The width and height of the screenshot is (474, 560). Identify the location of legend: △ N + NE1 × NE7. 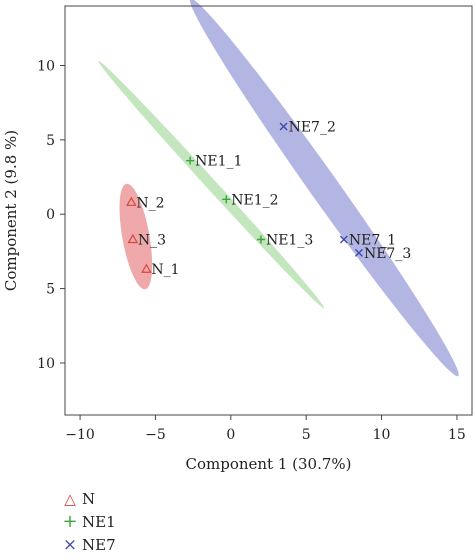
(87, 521).